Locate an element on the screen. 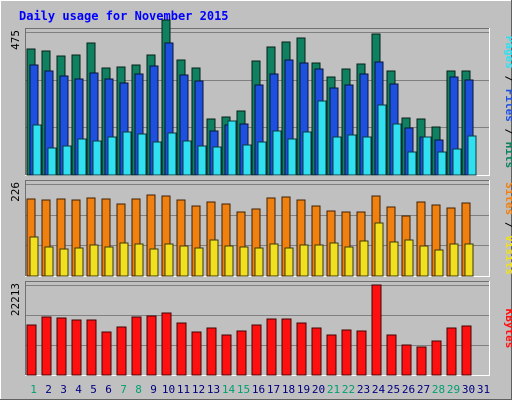 This screenshot has height=400, width=512. y-max-label-hits: 475 is located at coordinates (15, 40).